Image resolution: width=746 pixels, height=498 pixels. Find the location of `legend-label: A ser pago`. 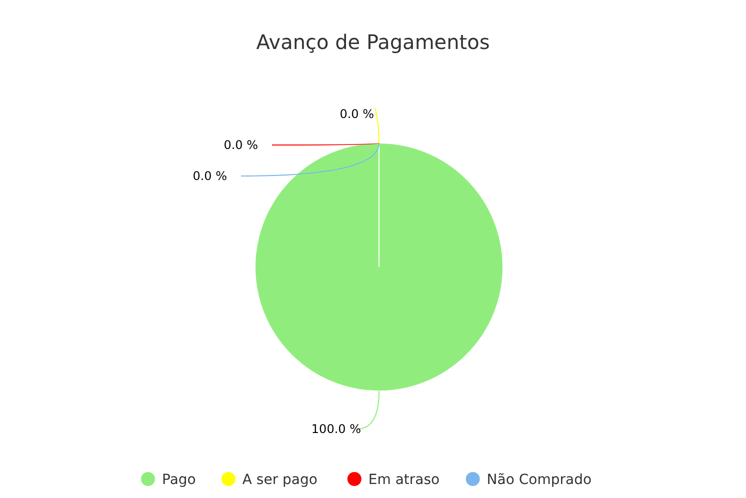

legend-label: A ser pago is located at coordinates (280, 480).